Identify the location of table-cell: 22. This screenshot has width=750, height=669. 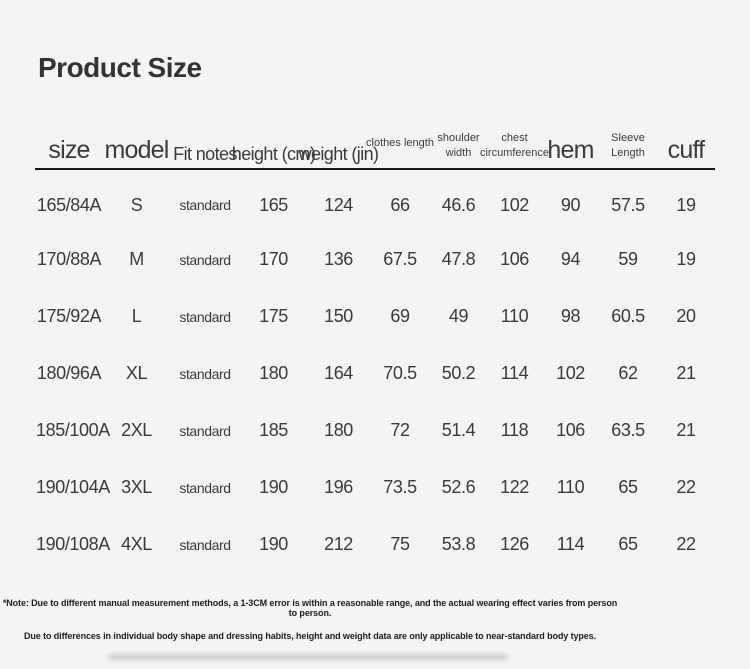
(686, 544).